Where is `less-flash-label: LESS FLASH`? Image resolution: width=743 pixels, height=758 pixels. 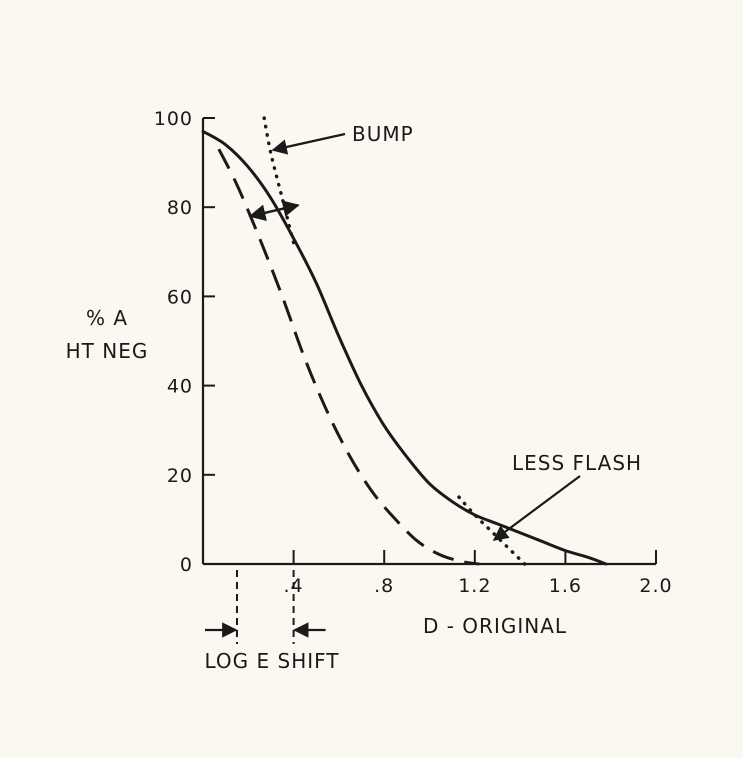 less-flash-label: LESS FLASH is located at coordinates (577, 463).